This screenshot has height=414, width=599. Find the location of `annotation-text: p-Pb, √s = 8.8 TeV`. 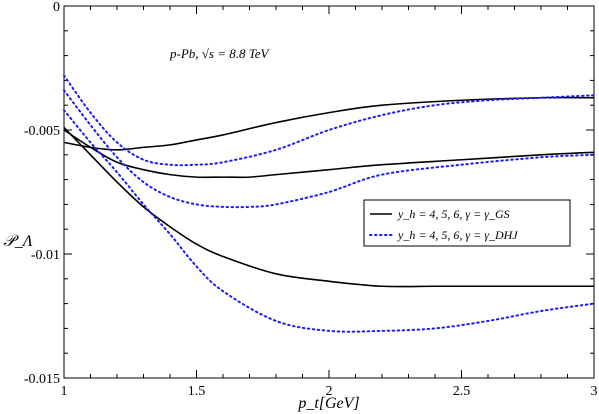

annotation-text: p-Pb, √s = 8.8 TeV is located at coordinates (220, 53).